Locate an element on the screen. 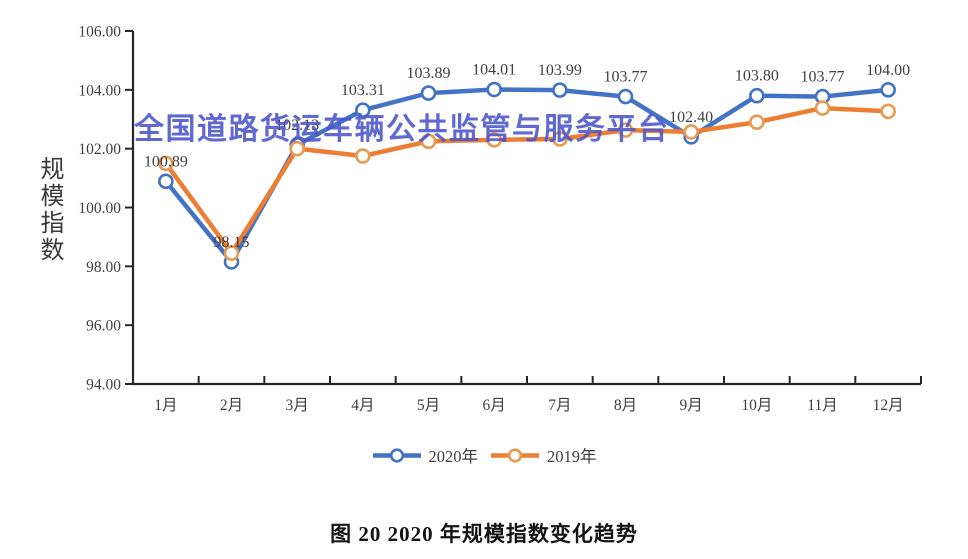 This screenshot has height=559, width=968. data-label-2020年-1月: 100.89 is located at coordinates (166, 161).